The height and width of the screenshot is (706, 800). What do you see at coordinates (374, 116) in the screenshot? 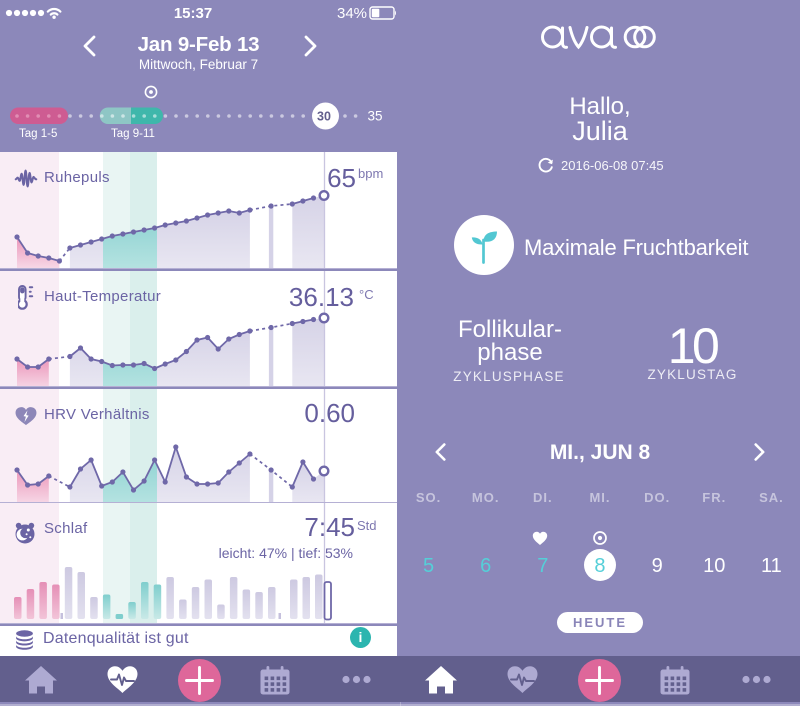
I see `svg-text: 35` at bounding box center [374, 116].